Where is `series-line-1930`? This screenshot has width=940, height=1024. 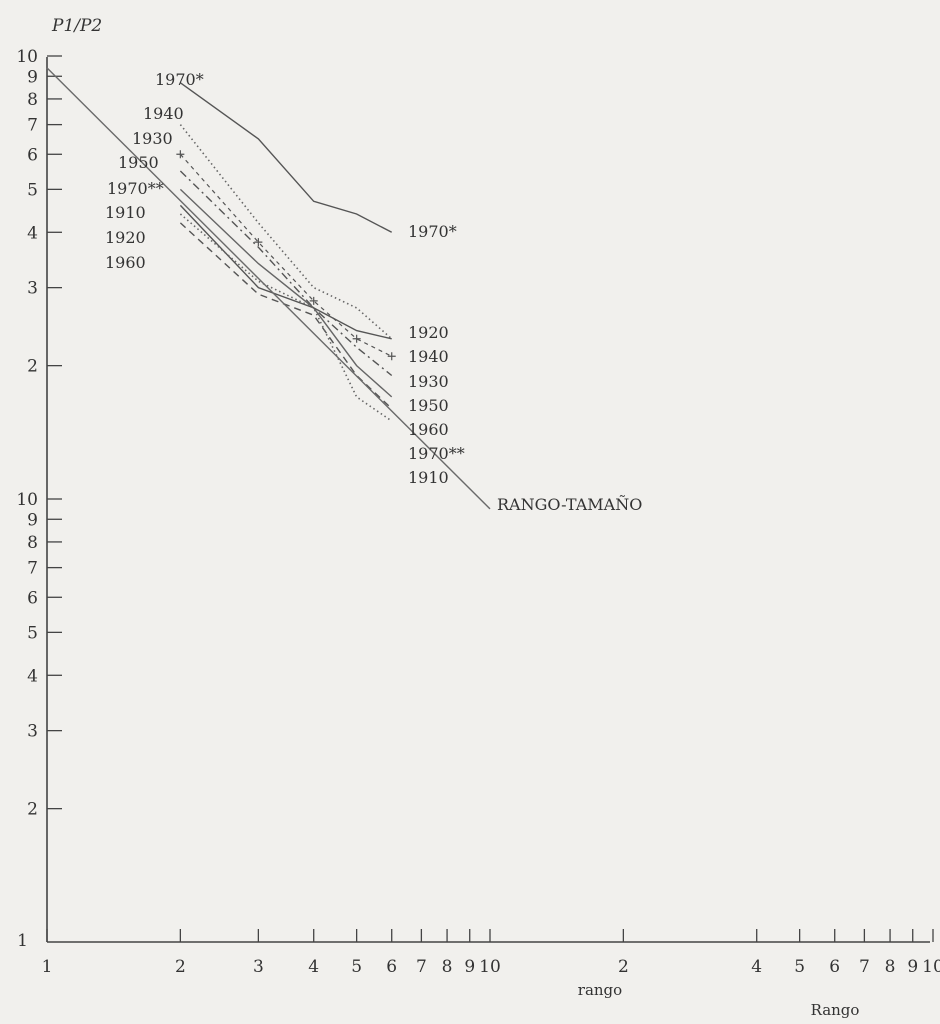 series-line-1930 is located at coordinates (285, 255).